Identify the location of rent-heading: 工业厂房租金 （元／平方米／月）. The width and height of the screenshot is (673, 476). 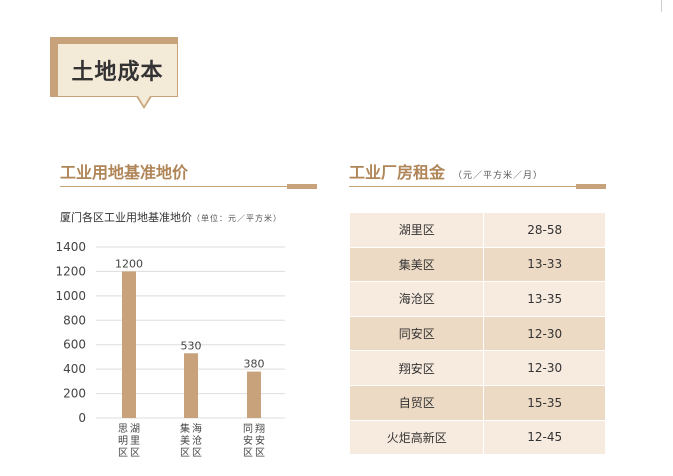
(477, 173).